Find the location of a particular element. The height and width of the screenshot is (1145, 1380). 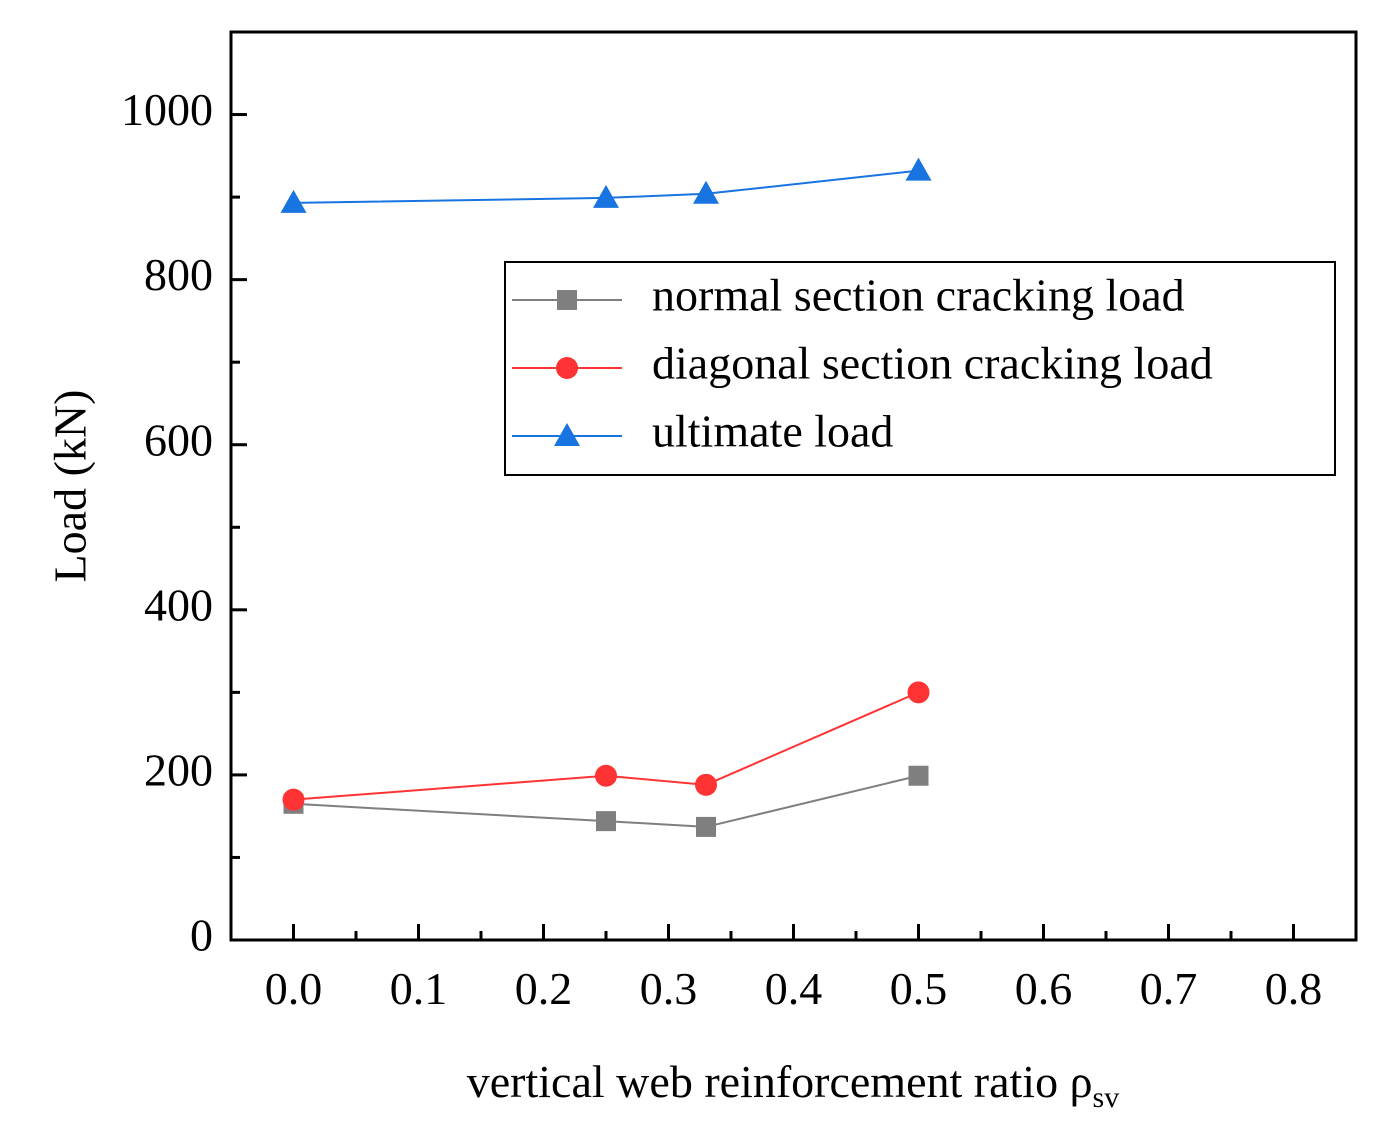

x-tick-label: 0.5 is located at coordinates (919, 988).